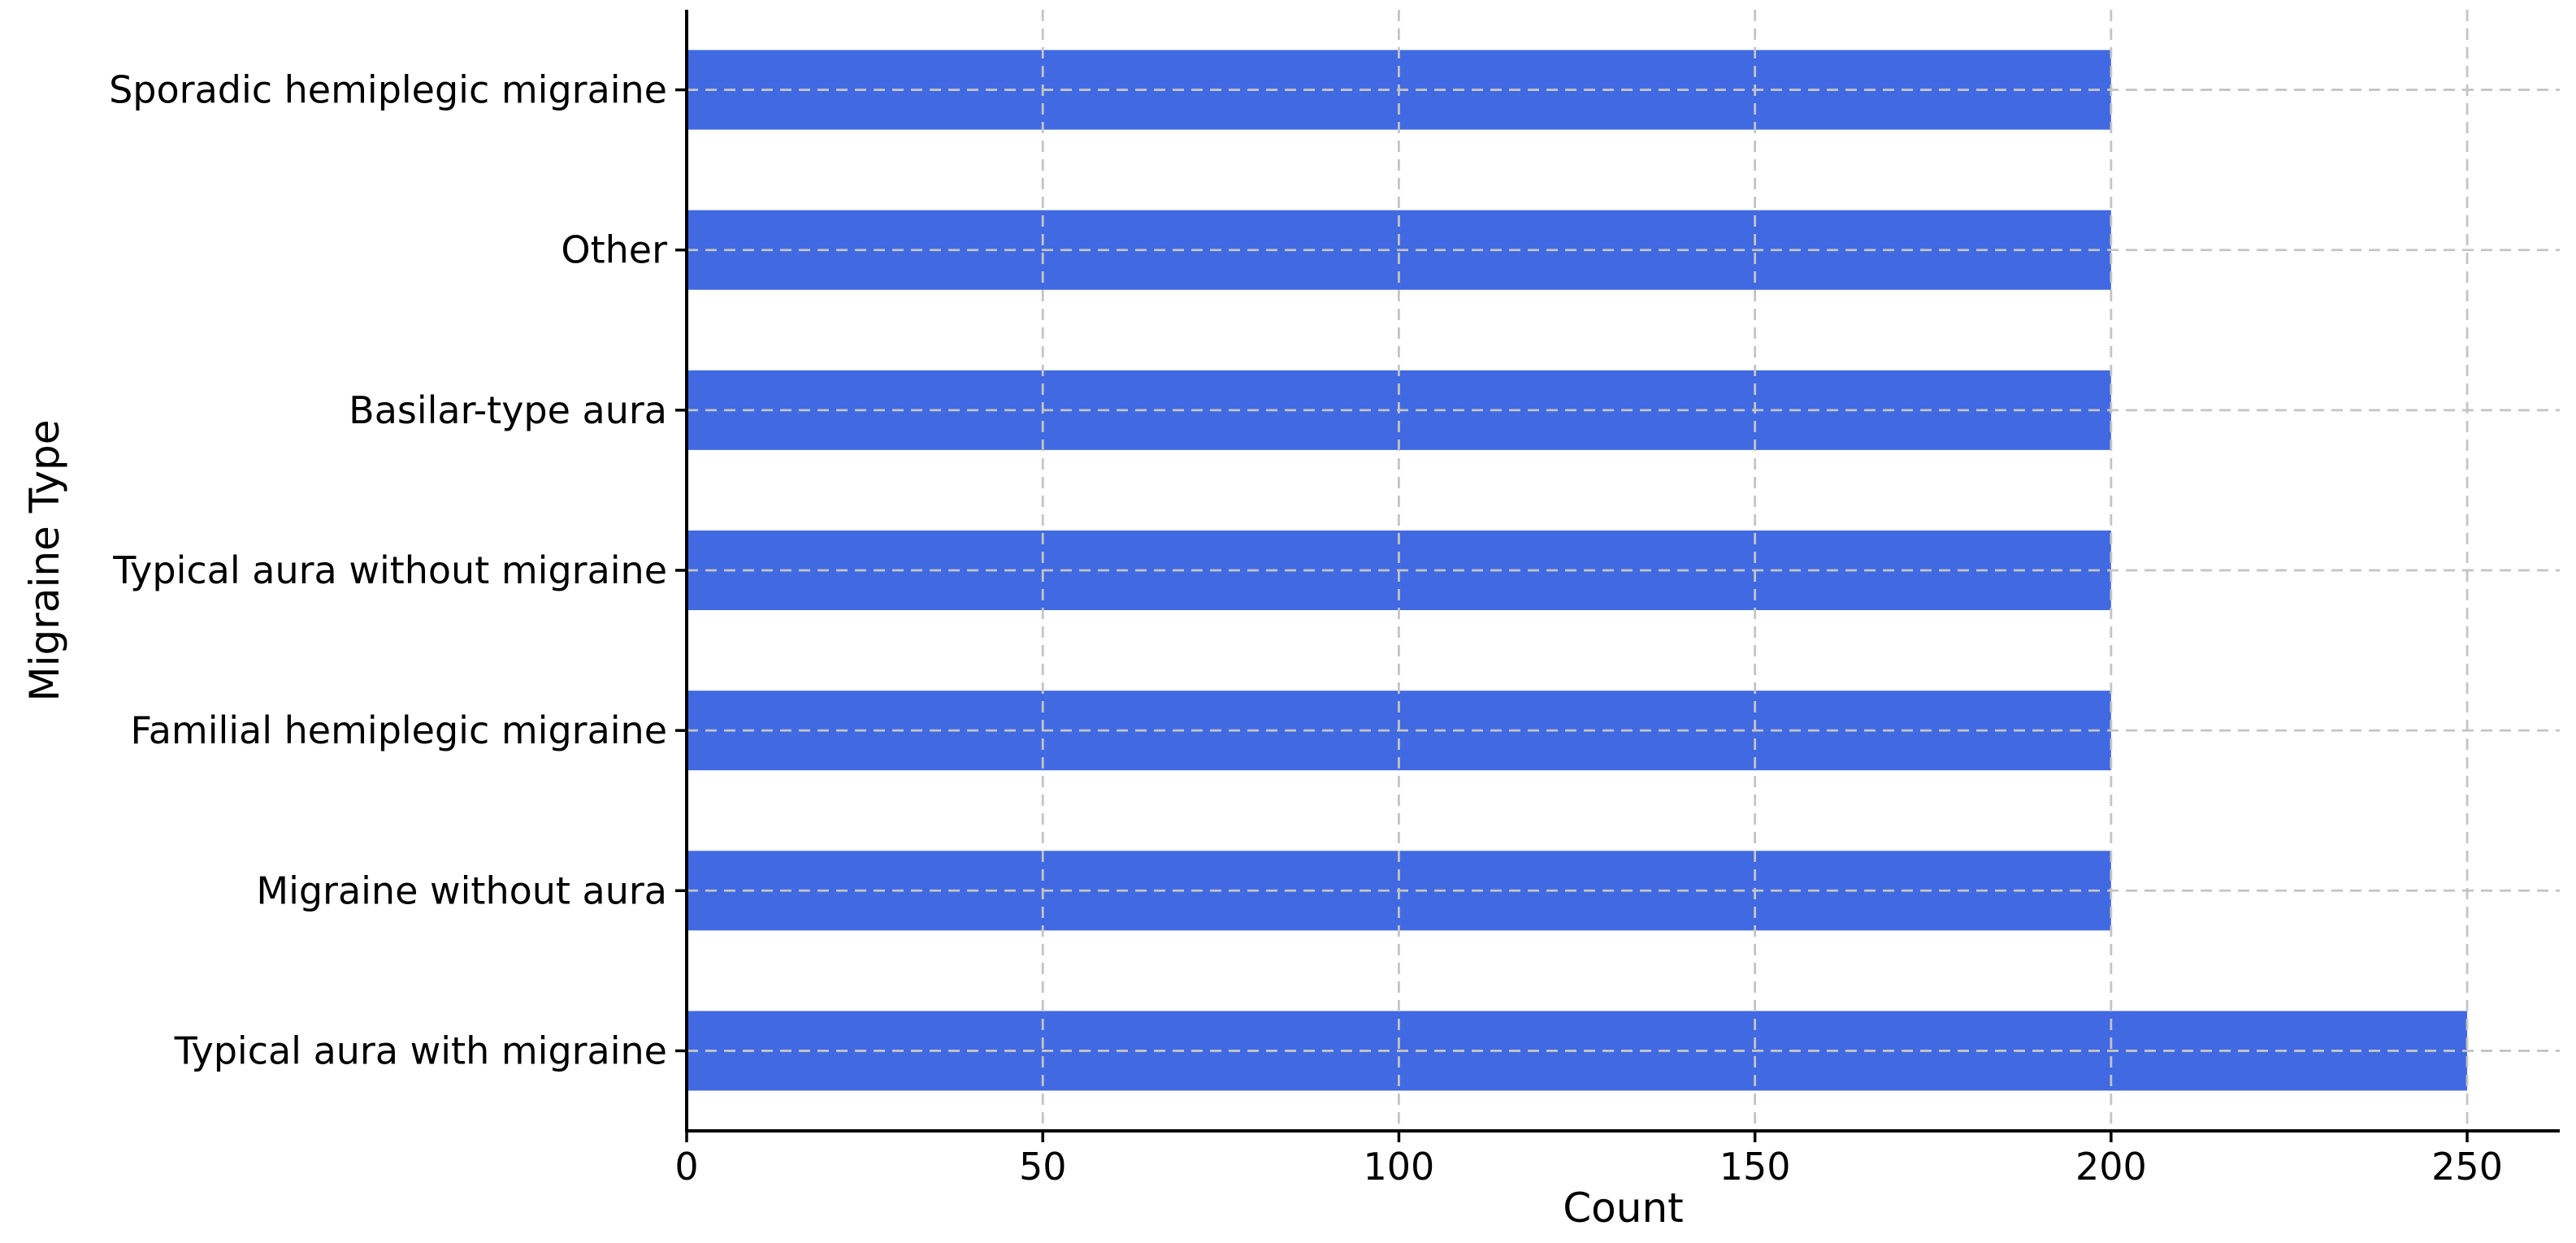  What do you see at coordinates (388, 90) in the screenshot?
I see `y-tick-label-0: Sporadic hemiplegic migraine` at bounding box center [388, 90].